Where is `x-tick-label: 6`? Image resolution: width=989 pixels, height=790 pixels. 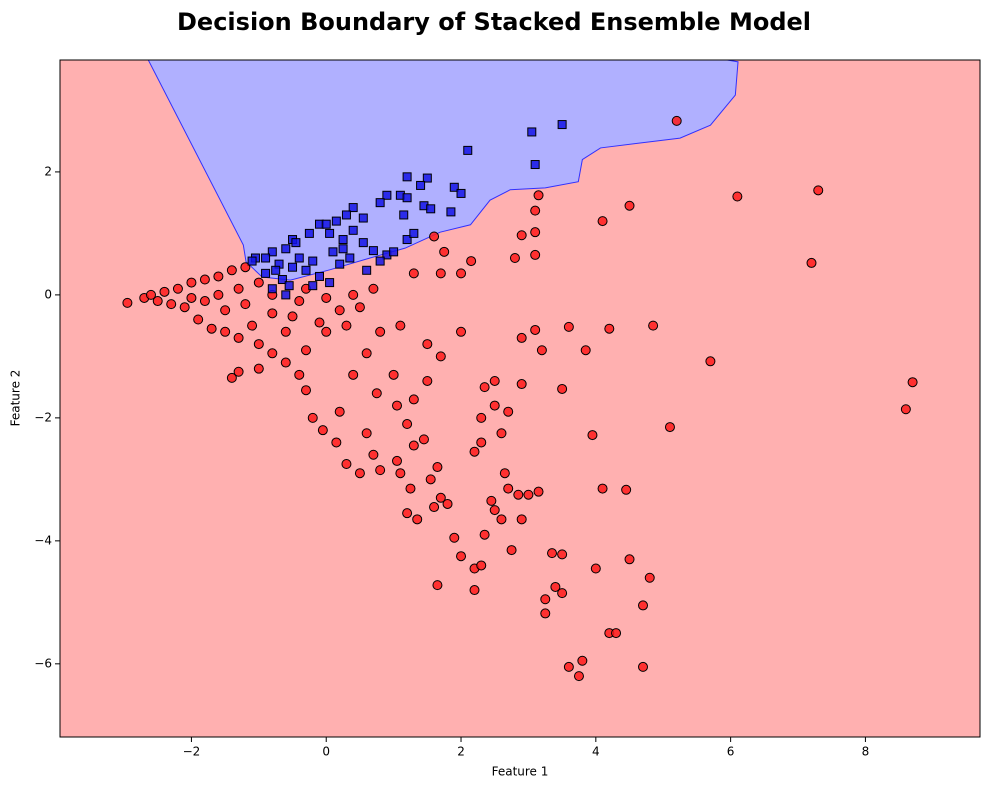 x-tick-label: 6 is located at coordinates (731, 752).